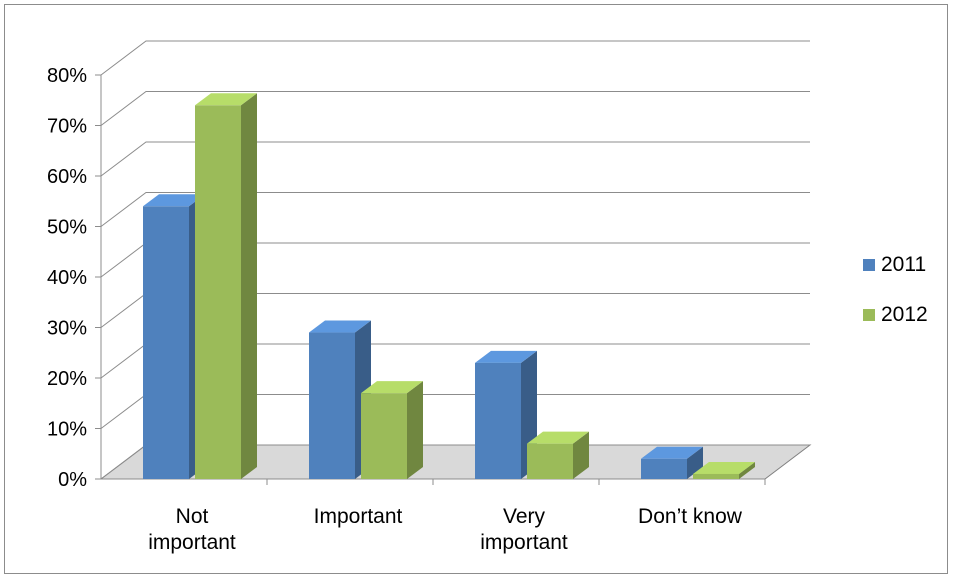 The image size is (954, 580). I want to click on y-tick-label: 80%, so click(67, 76).